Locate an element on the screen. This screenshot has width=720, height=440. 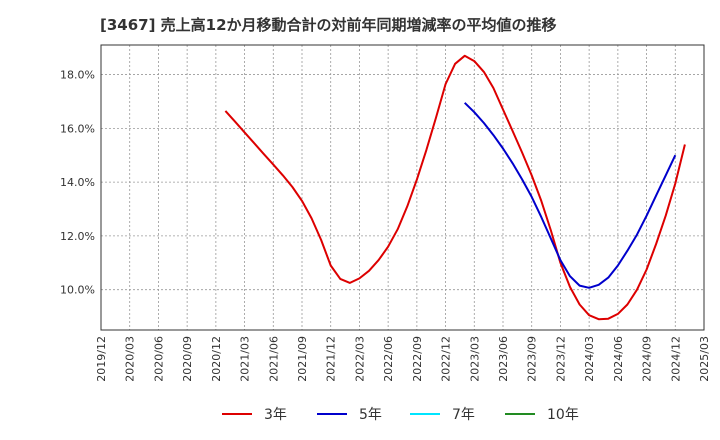
legend-label: 5年 is located at coordinates (370, 415).